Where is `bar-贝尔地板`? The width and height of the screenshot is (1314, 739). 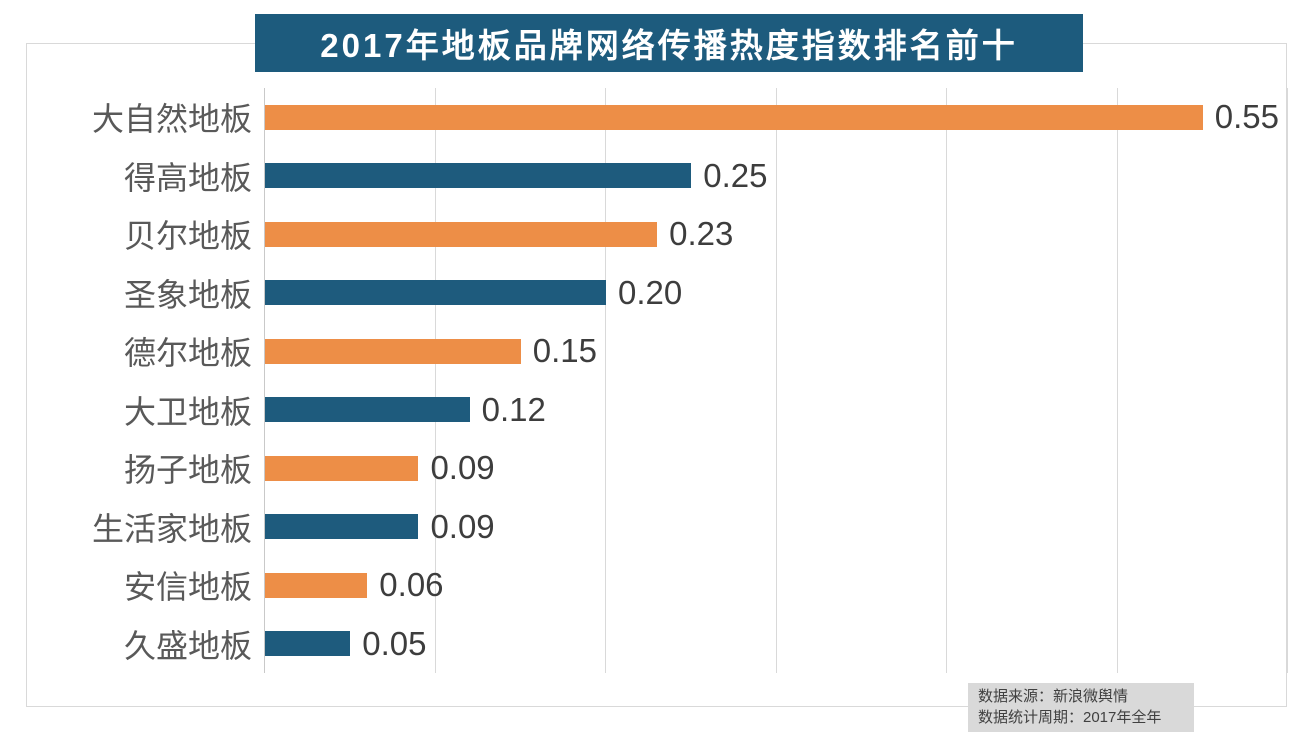 bar-贝尔地板 is located at coordinates (461, 234).